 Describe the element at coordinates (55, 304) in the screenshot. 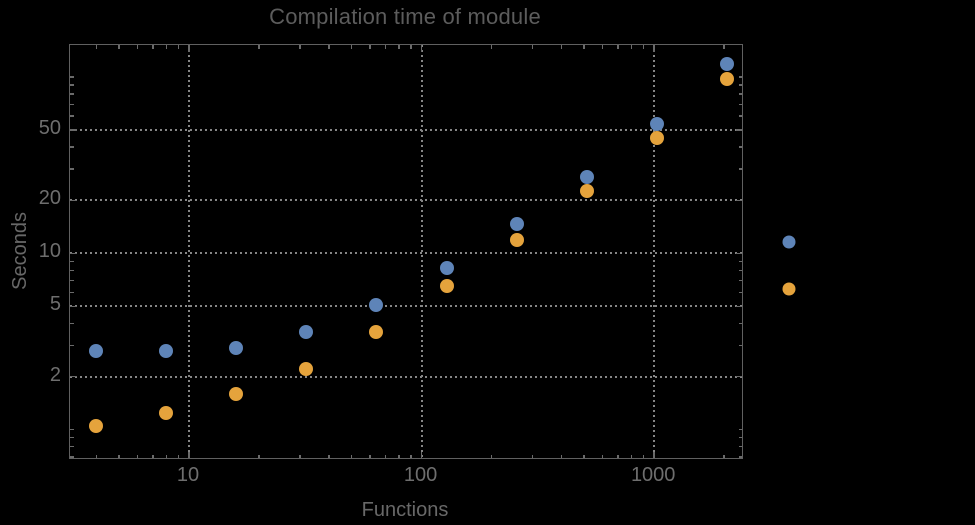

I see `y-tick-label: 5` at that location.